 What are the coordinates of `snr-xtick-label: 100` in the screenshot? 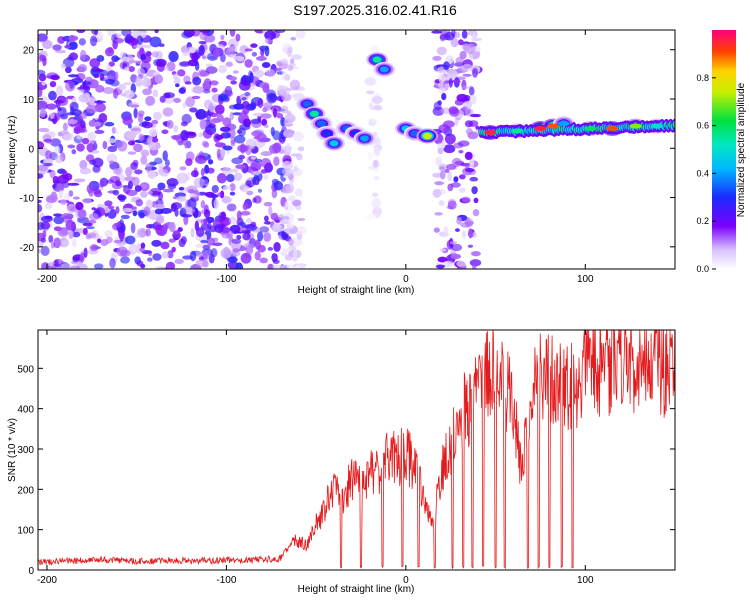 It's located at (585, 580).